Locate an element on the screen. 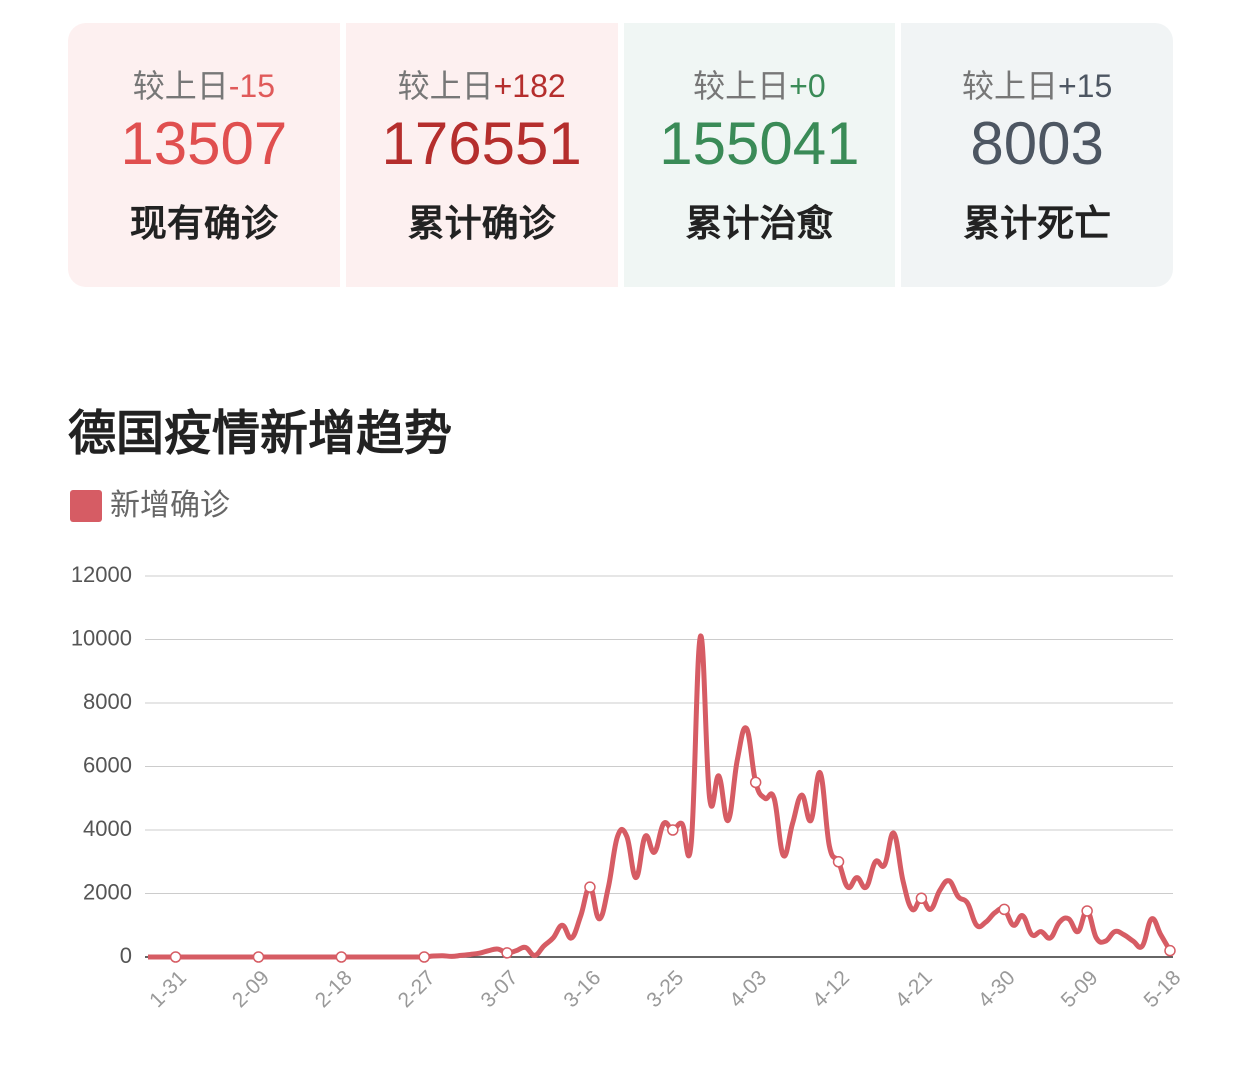  x-tick-label: 2-27 is located at coordinates (417, 989).